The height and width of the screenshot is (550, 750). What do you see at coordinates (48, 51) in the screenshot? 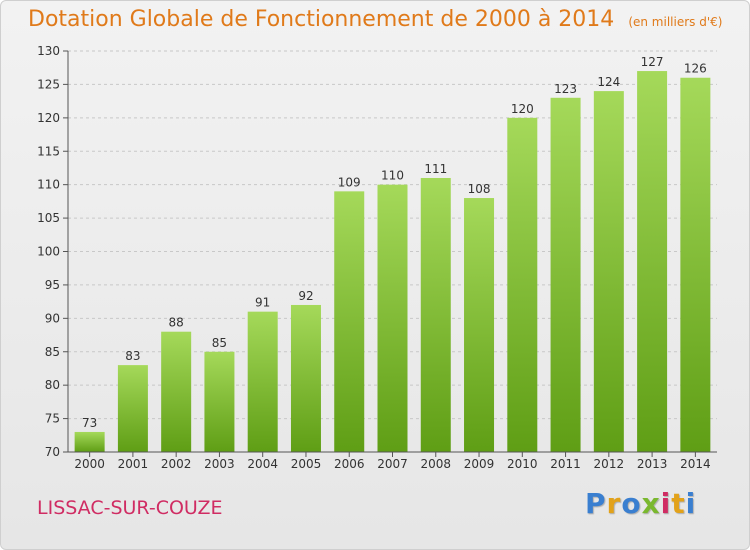
I see `y-tick-label: 130` at bounding box center [48, 51].